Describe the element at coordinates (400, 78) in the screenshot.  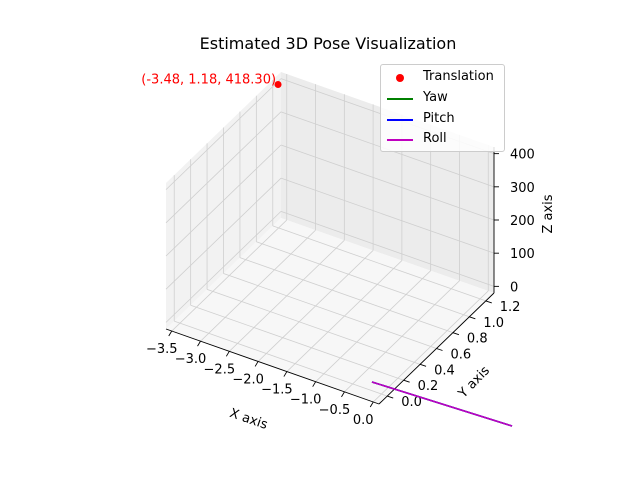
I see `legend-marker-translation` at that location.